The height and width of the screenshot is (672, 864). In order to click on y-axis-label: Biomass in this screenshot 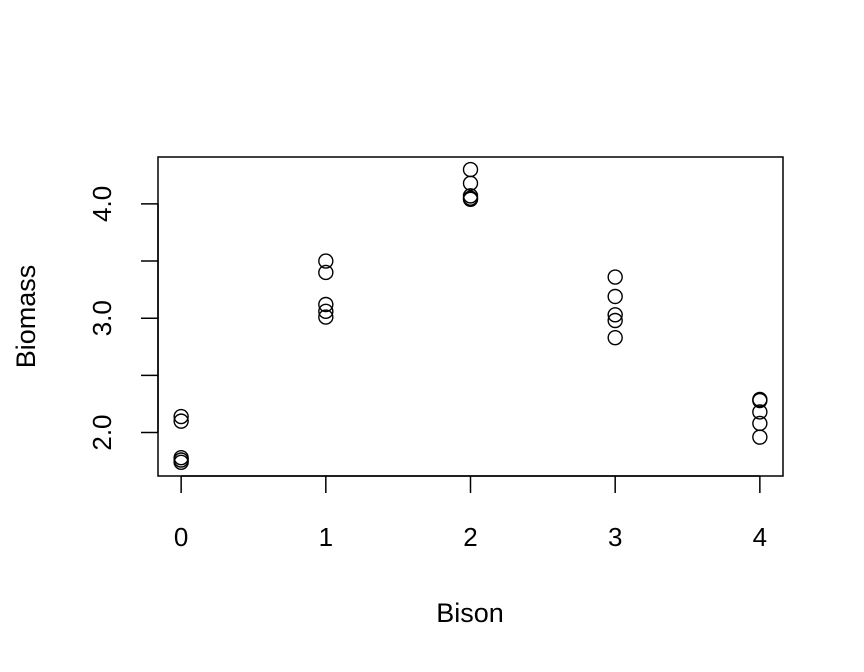, I will do `click(26, 317)`.